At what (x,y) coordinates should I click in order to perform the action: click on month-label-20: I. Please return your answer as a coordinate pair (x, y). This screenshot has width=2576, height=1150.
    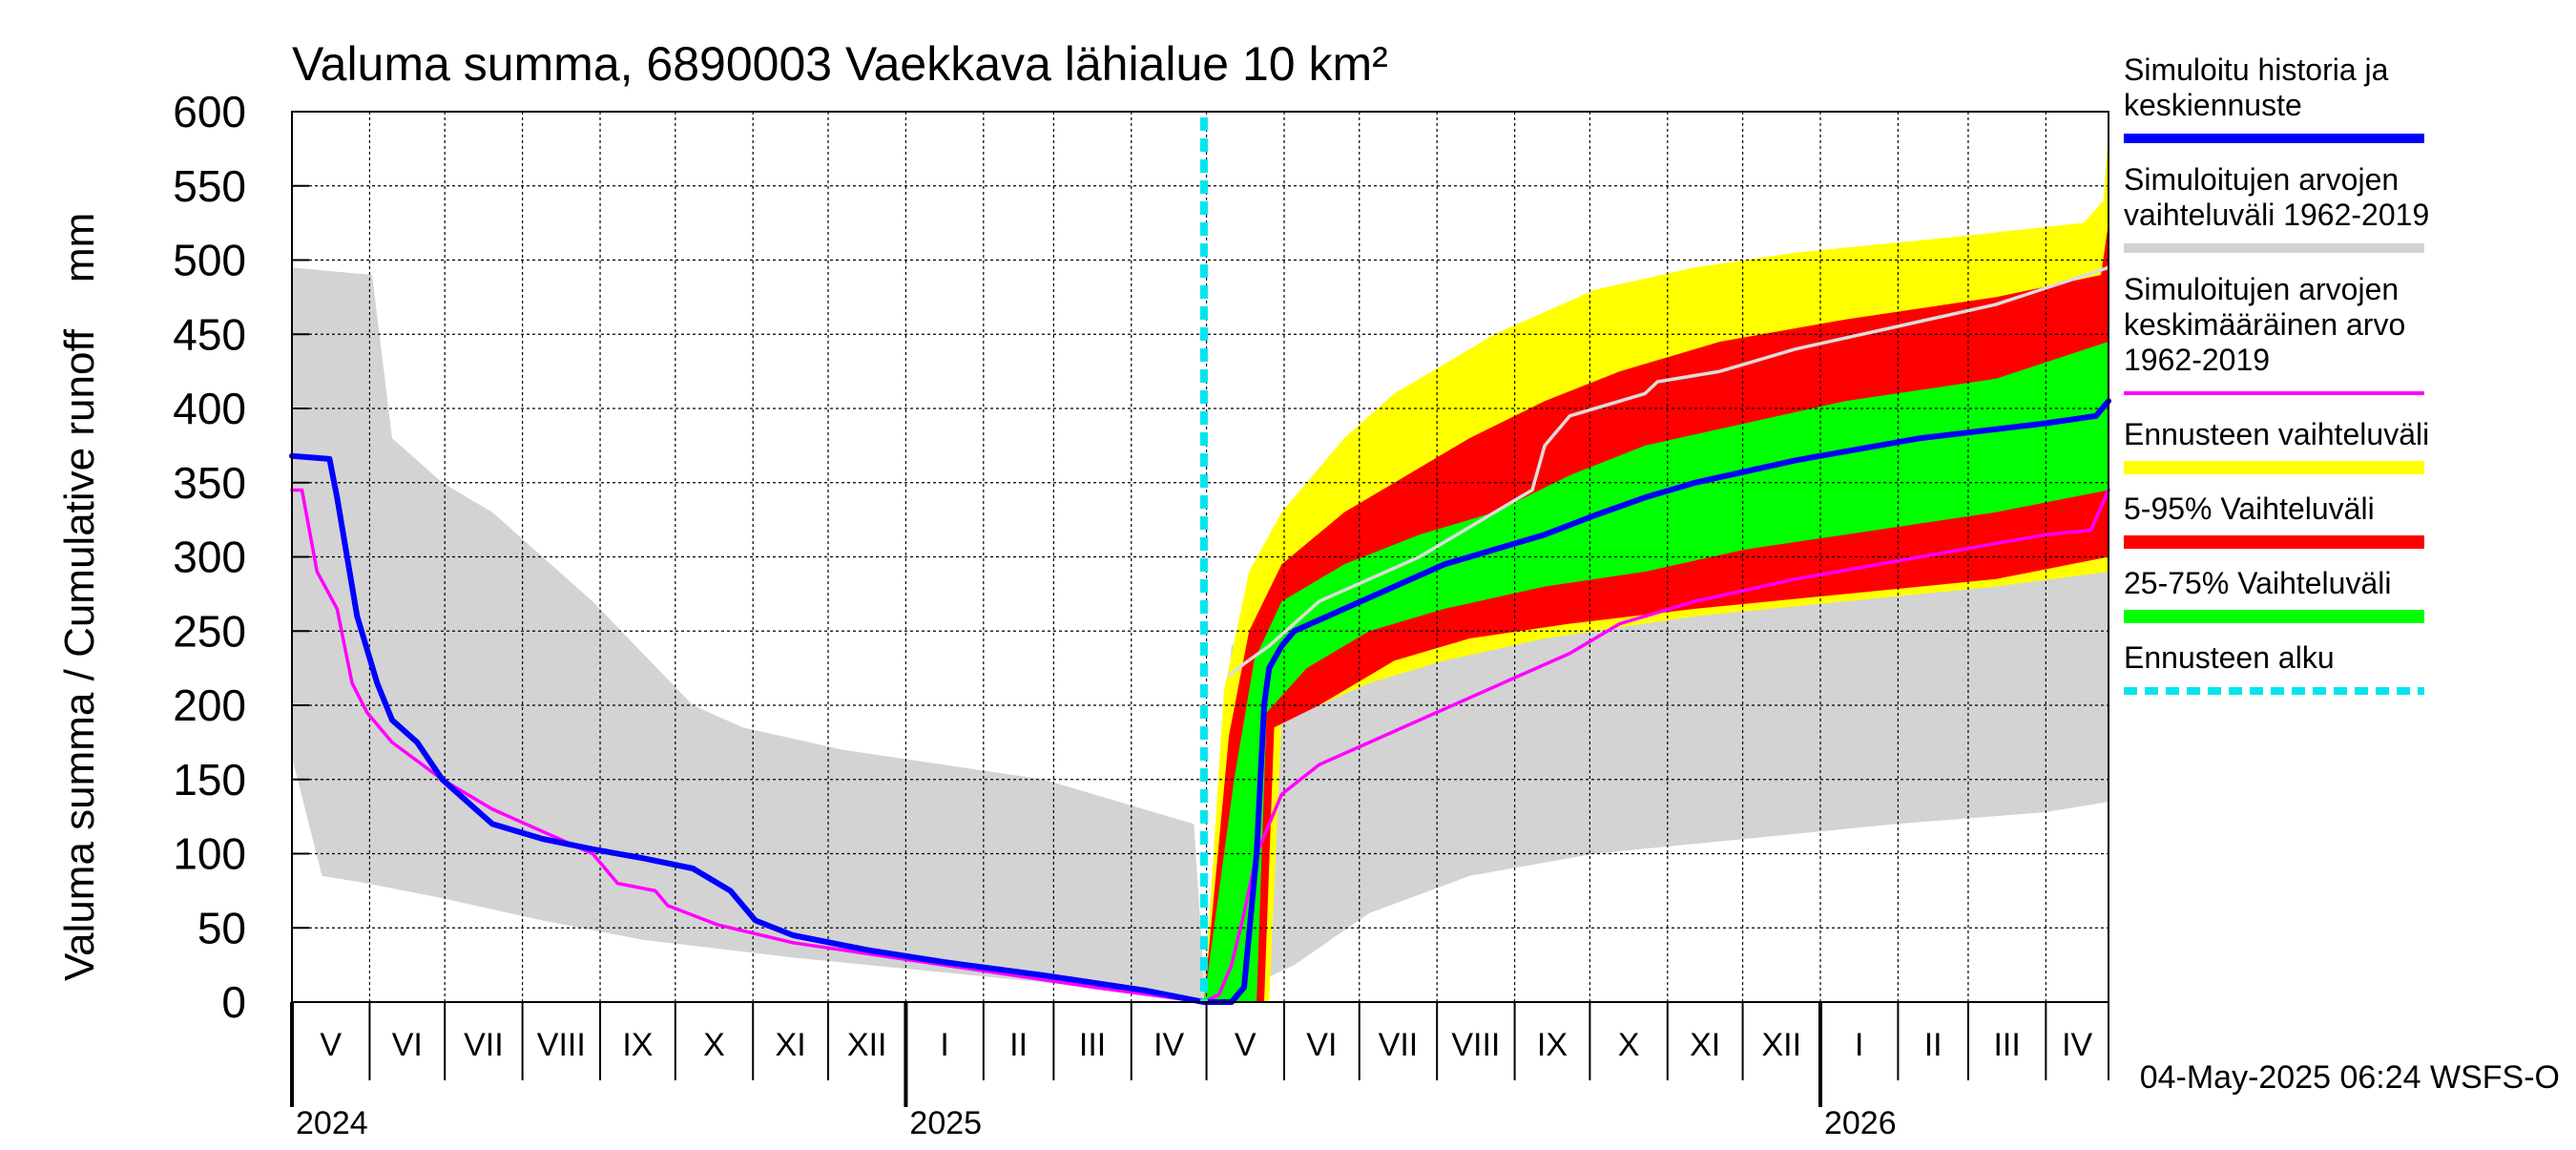
    Looking at the image, I should click on (1859, 1045).